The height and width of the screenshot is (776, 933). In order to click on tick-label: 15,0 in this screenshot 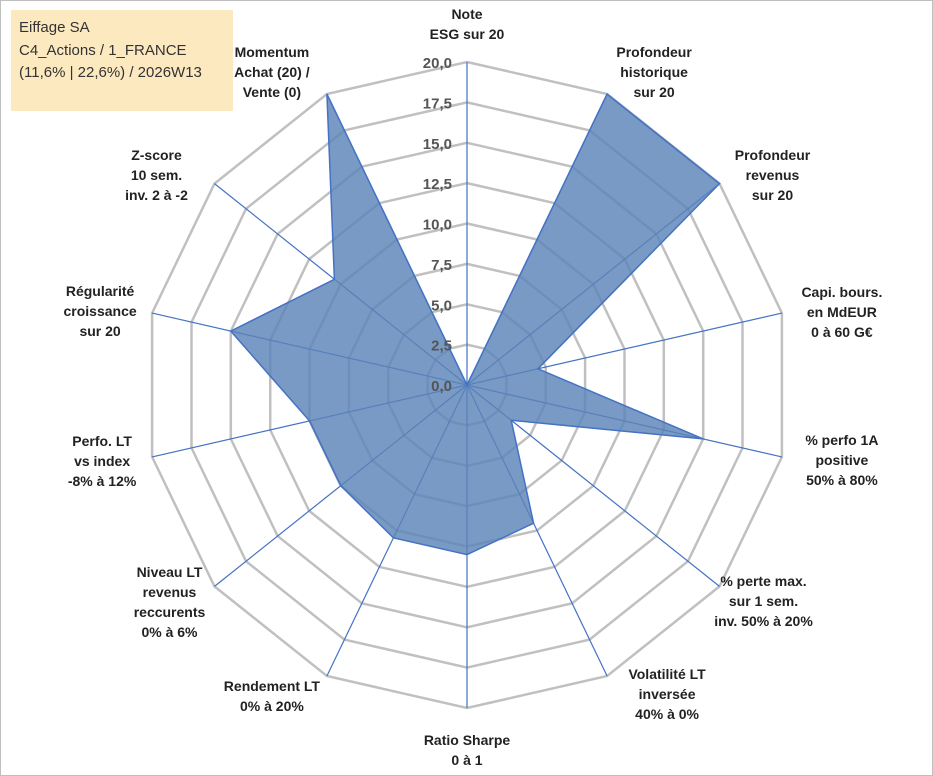, I will do `click(437, 144)`.